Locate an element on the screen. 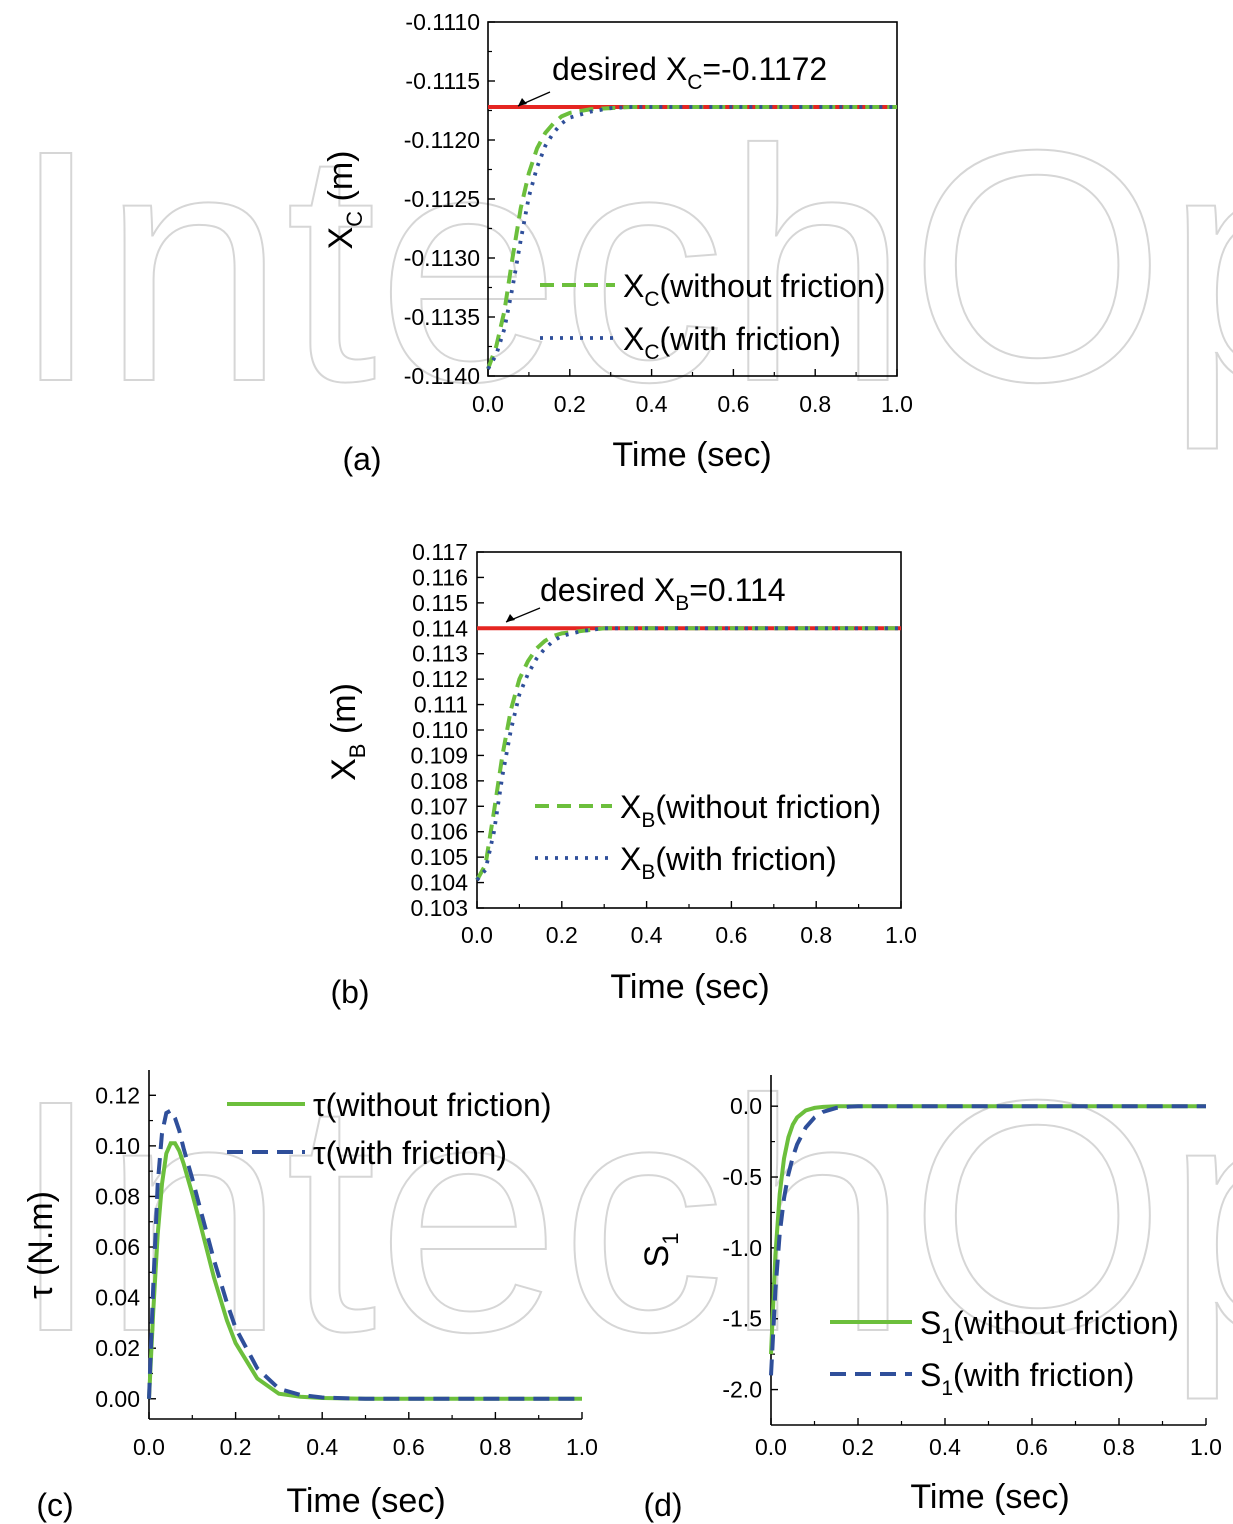 This screenshot has width=1233, height=1524. legend-entry-1: τ(without friction) is located at coordinates (432, 1105).